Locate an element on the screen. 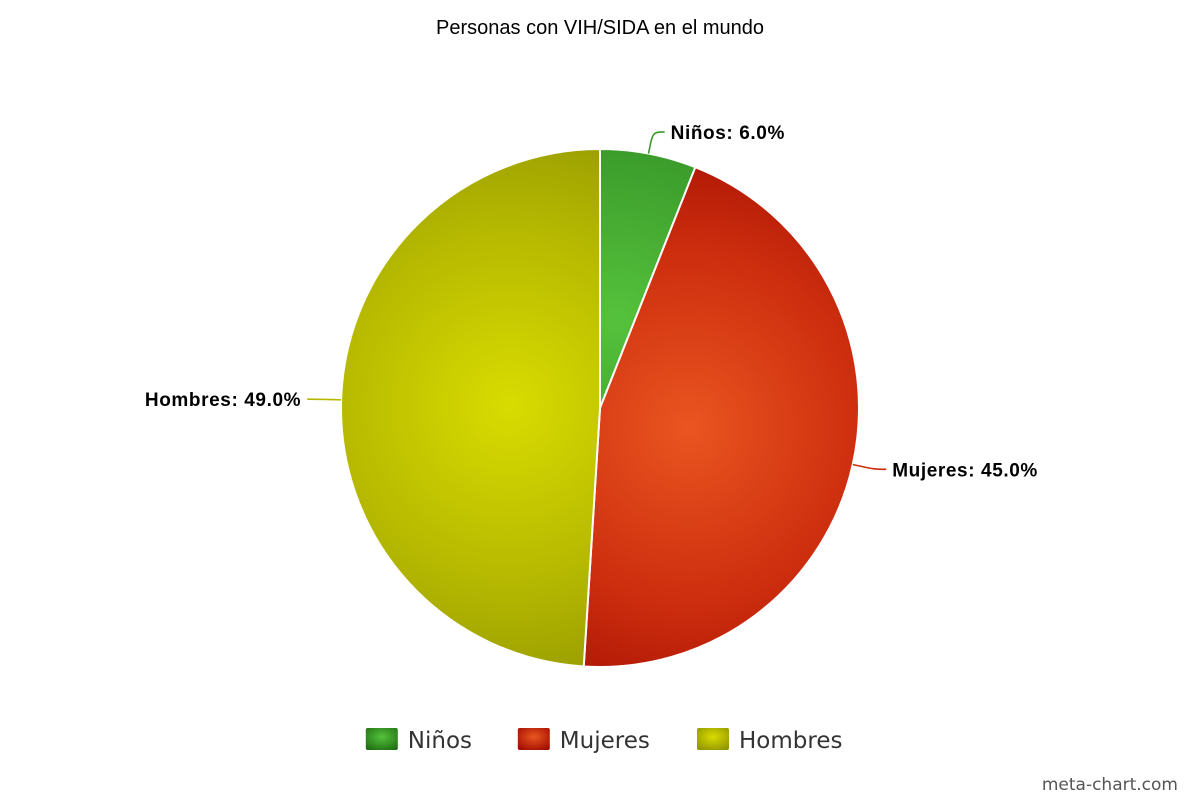  legend-item-hombres: Hombres is located at coordinates (769, 741).